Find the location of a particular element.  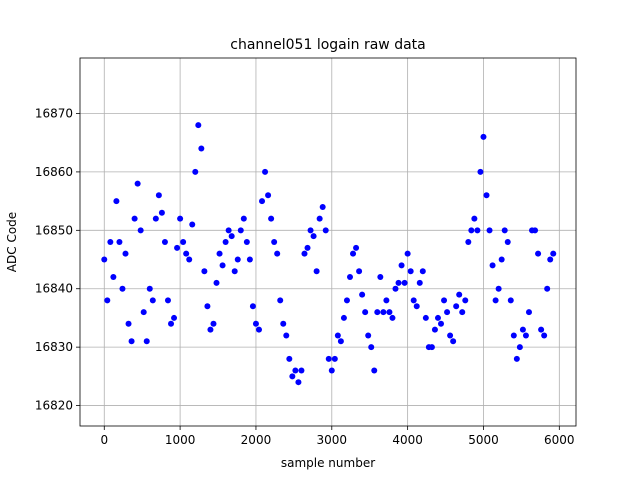

x-tick-label: 5000 is located at coordinates (483, 440).